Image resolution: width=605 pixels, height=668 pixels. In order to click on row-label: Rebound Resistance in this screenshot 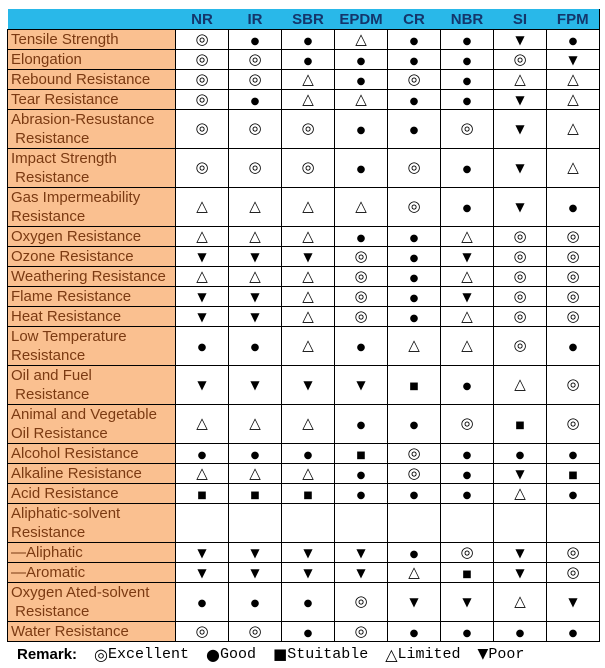, I will do `click(91, 79)`.